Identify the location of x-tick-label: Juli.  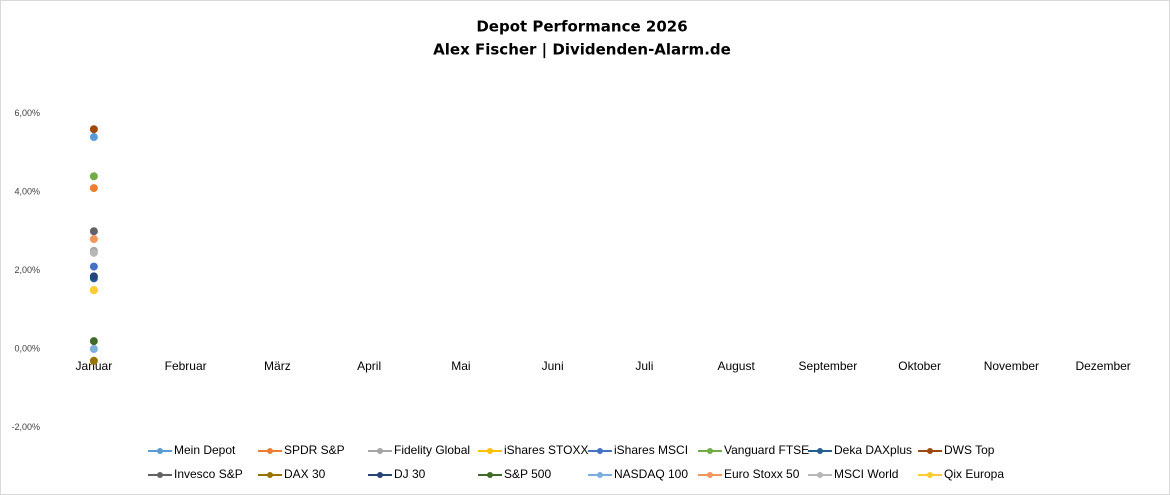
(644, 366).